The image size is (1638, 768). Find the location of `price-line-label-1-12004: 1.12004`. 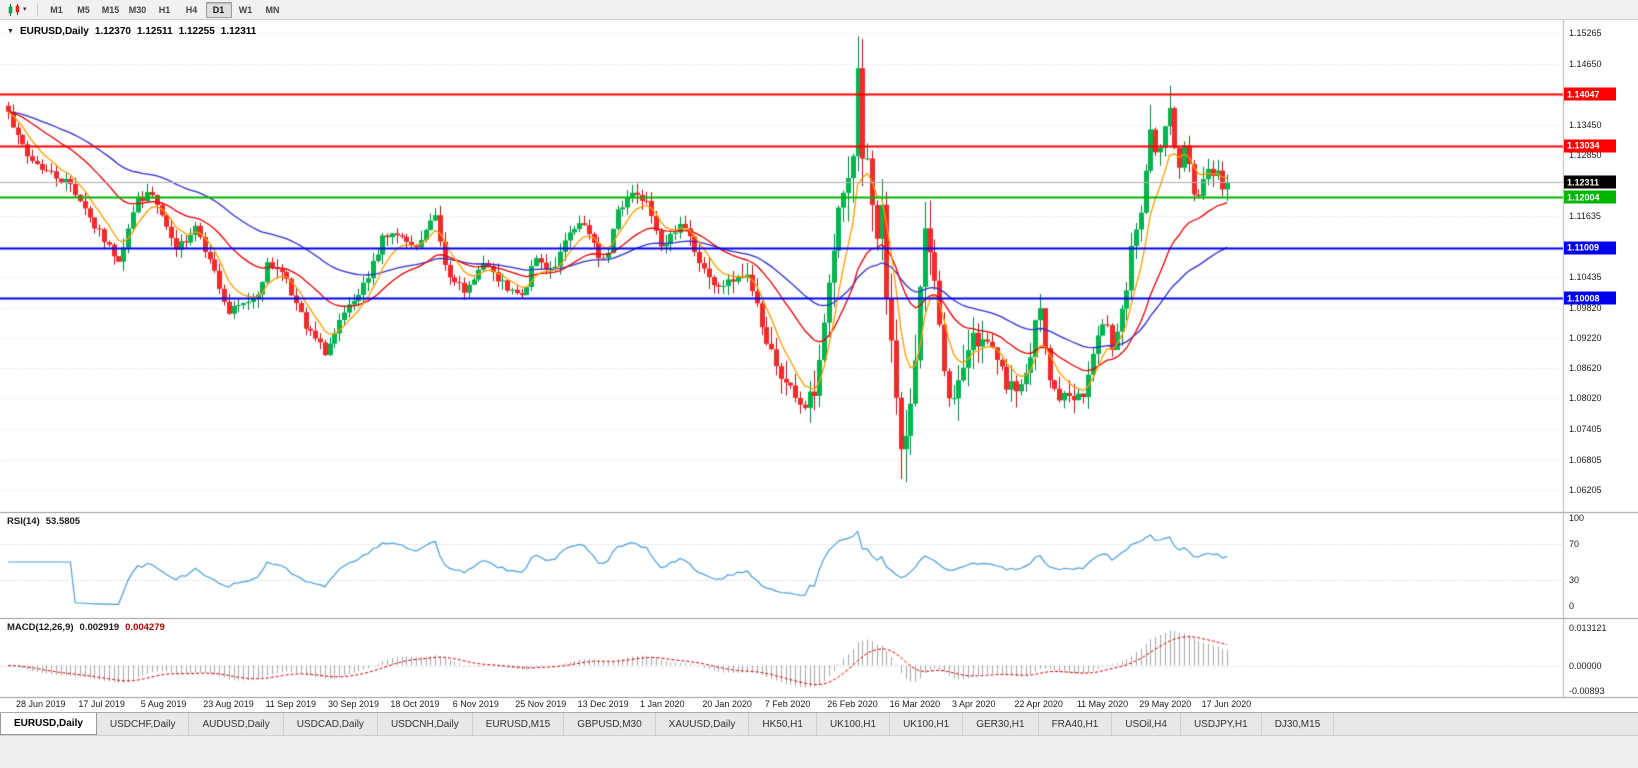

price-line-label-1-12004: 1.12004 is located at coordinates (1590, 197).